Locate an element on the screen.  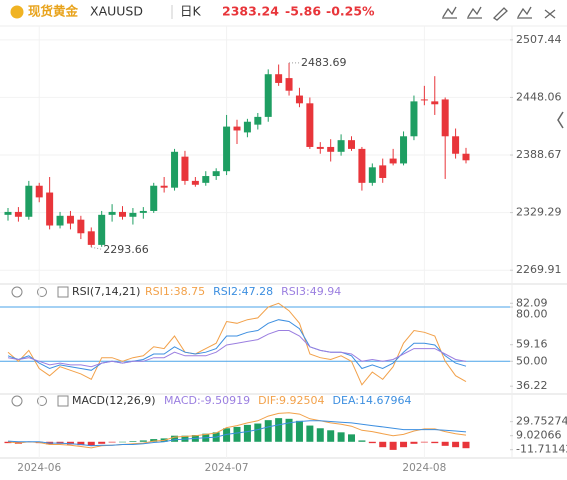
legend-entry: RSI2:47.28 is located at coordinates (243, 291).